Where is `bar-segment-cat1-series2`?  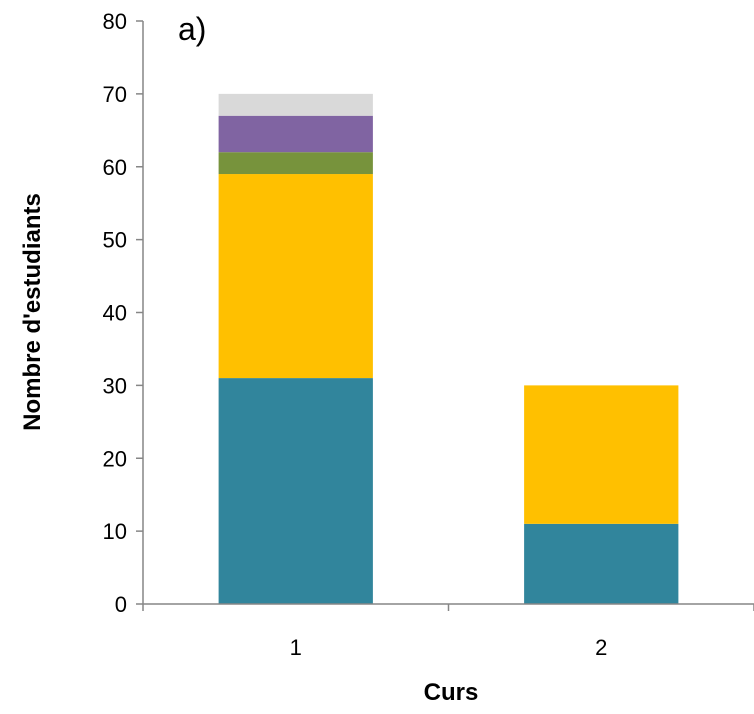
bar-segment-cat1-series2 is located at coordinates (295, 276).